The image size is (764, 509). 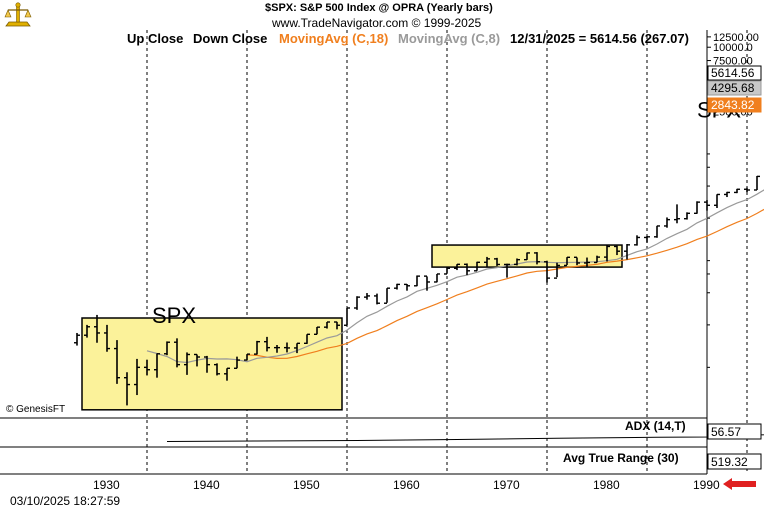 I want to click on x-tick-label: 1990, so click(x=706, y=485).